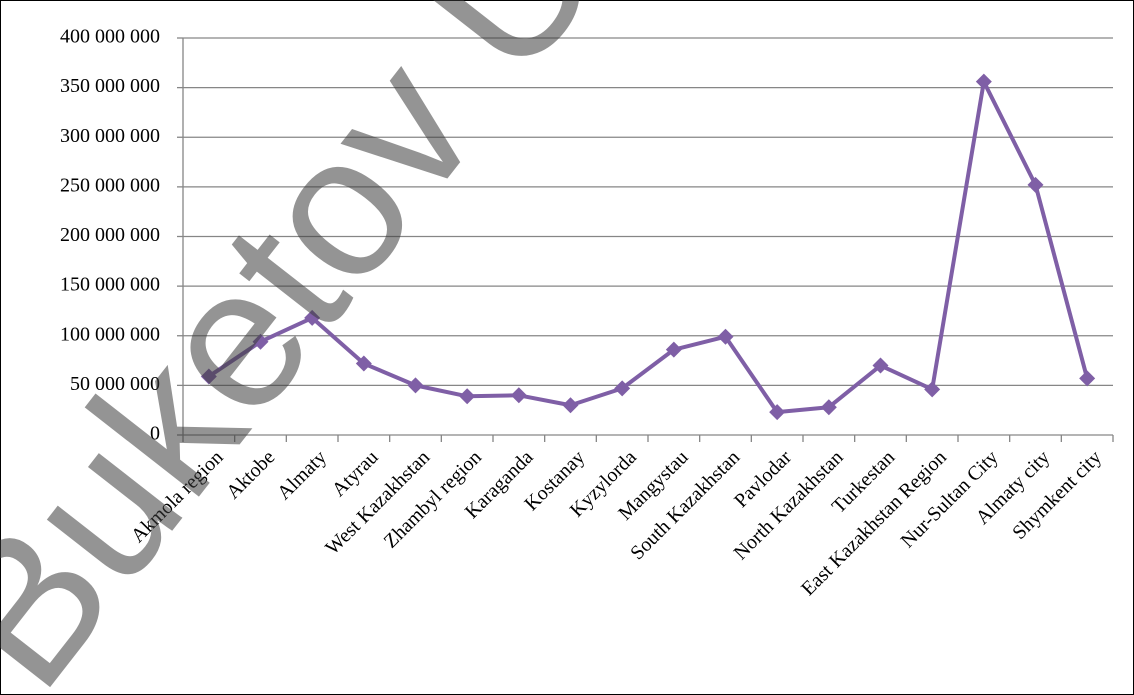 This screenshot has height=695, width=1134. Describe the element at coordinates (110, 86) in the screenshot. I see `y-tick-label: 350 000 000` at that location.